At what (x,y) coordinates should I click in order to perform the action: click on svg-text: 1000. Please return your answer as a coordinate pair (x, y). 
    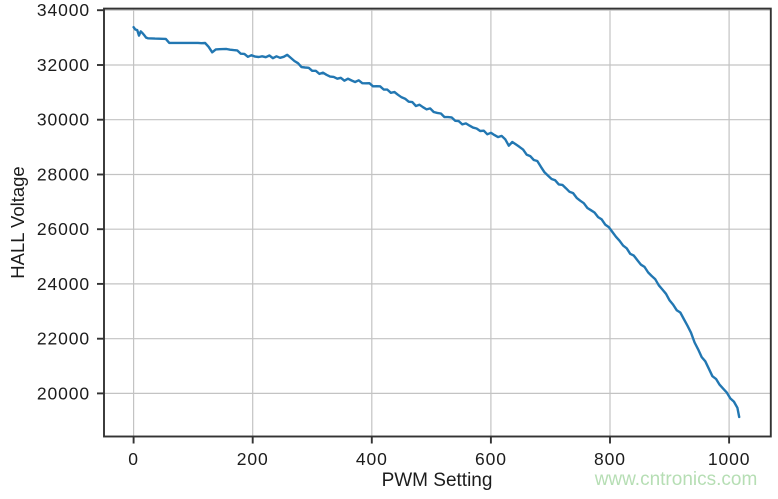
    Looking at the image, I should click on (729, 459).